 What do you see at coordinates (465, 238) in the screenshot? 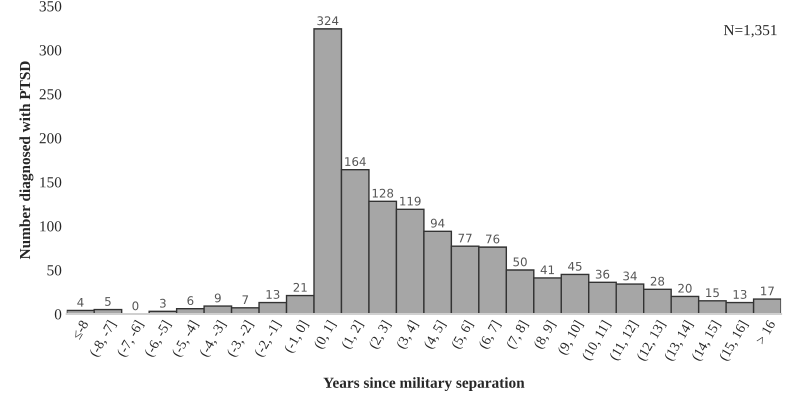
I see `data-label: 77` at bounding box center [465, 238].